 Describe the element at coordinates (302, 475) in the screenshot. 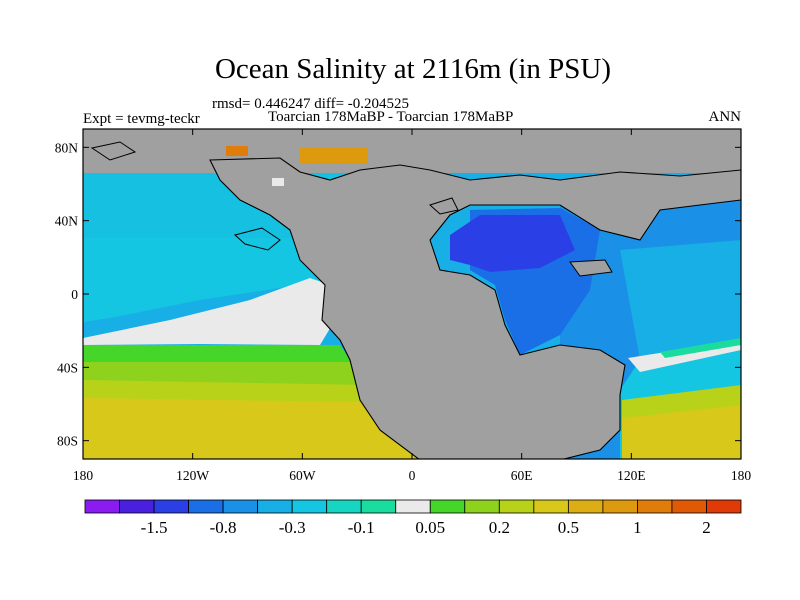

I see `lon-tick-label: 60W` at that location.